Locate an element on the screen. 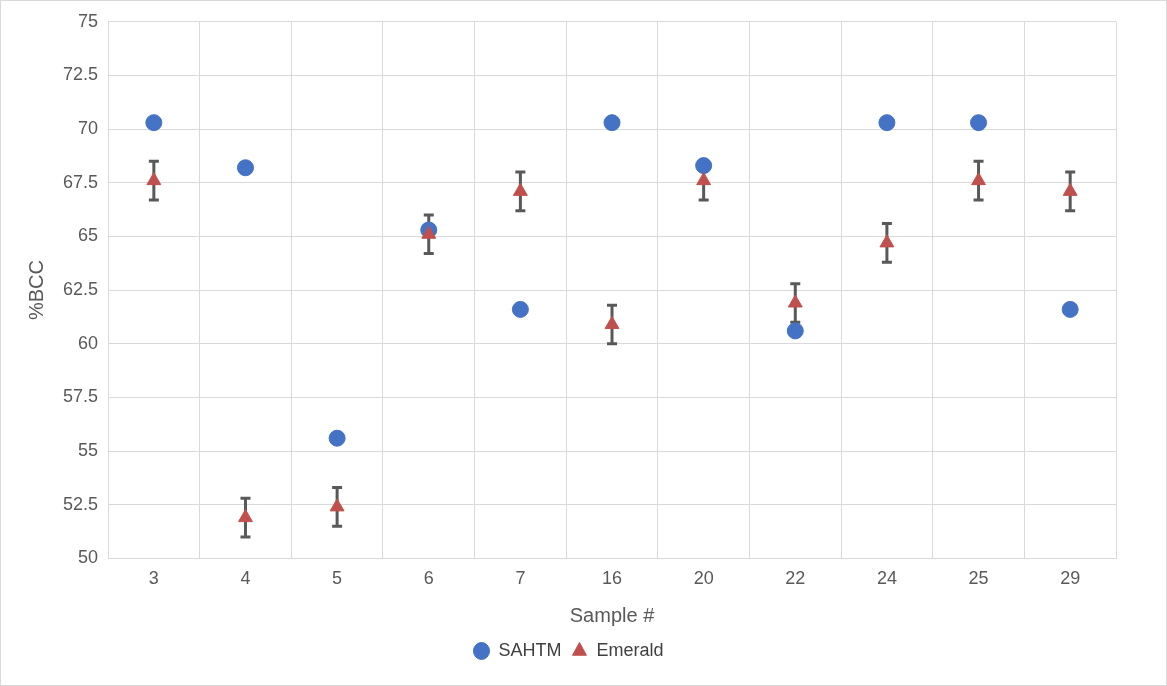 This screenshot has height=686, width=1167. x-tick-label: 24 is located at coordinates (886, 578).